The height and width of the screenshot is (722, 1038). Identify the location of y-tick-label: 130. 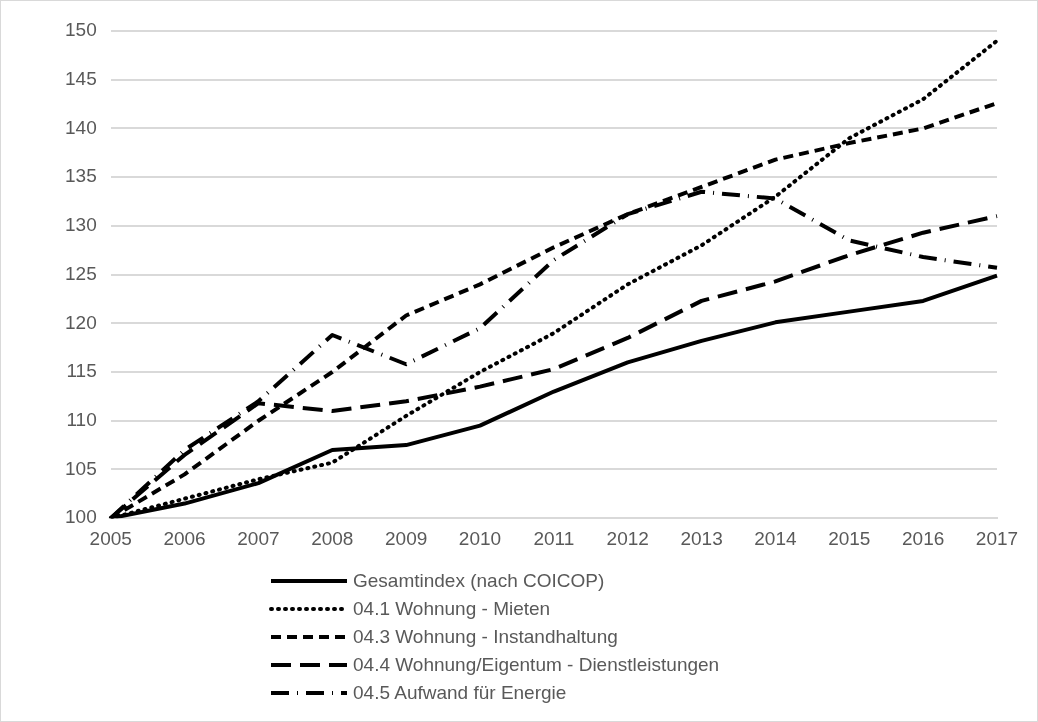
(81, 225).